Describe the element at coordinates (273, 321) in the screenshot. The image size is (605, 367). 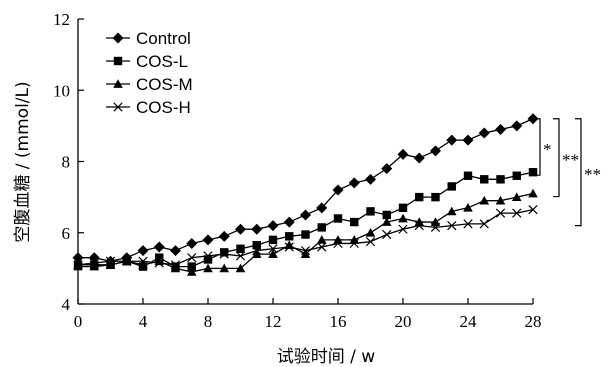
I see `x-tick-label: 12` at that location.